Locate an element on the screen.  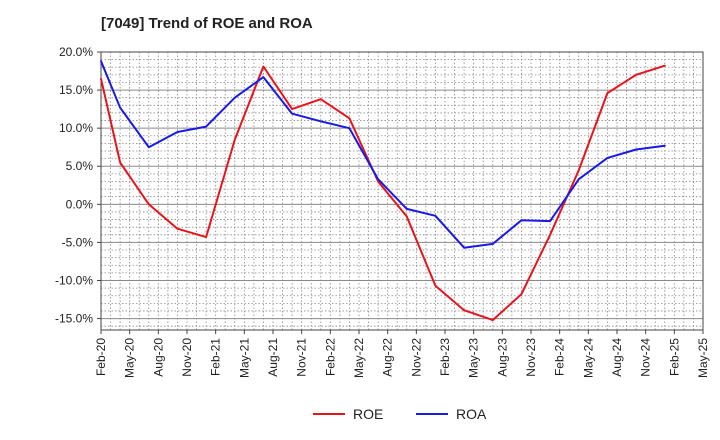
x-tick-label: May-24 is located at coordinates (588, 358).